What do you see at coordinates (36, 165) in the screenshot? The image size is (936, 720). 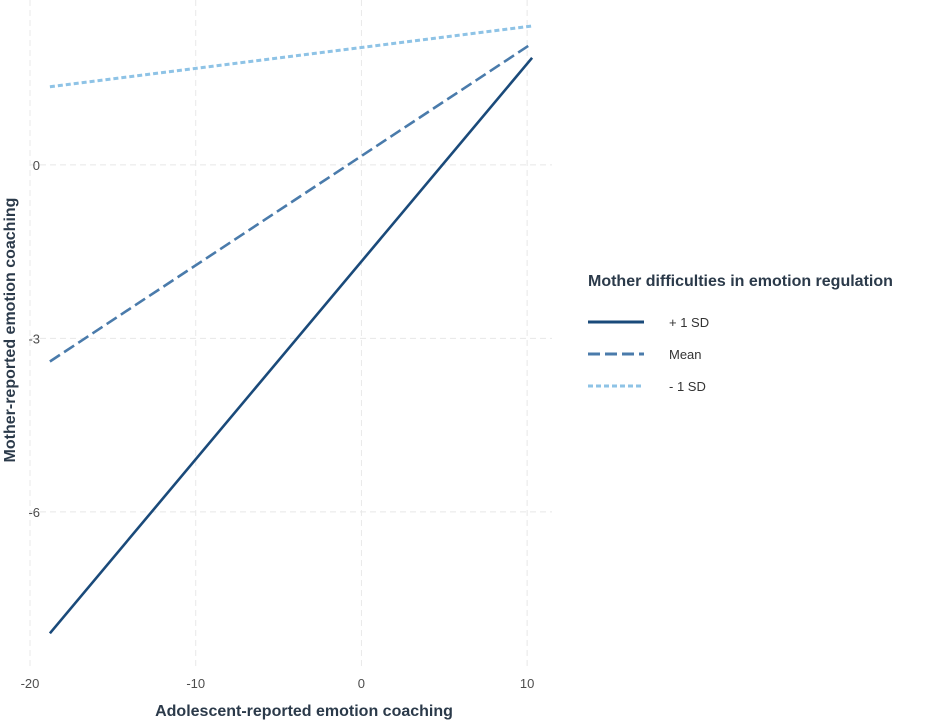 I see `y-tick-label: 0` at bounding box center [36, 165].